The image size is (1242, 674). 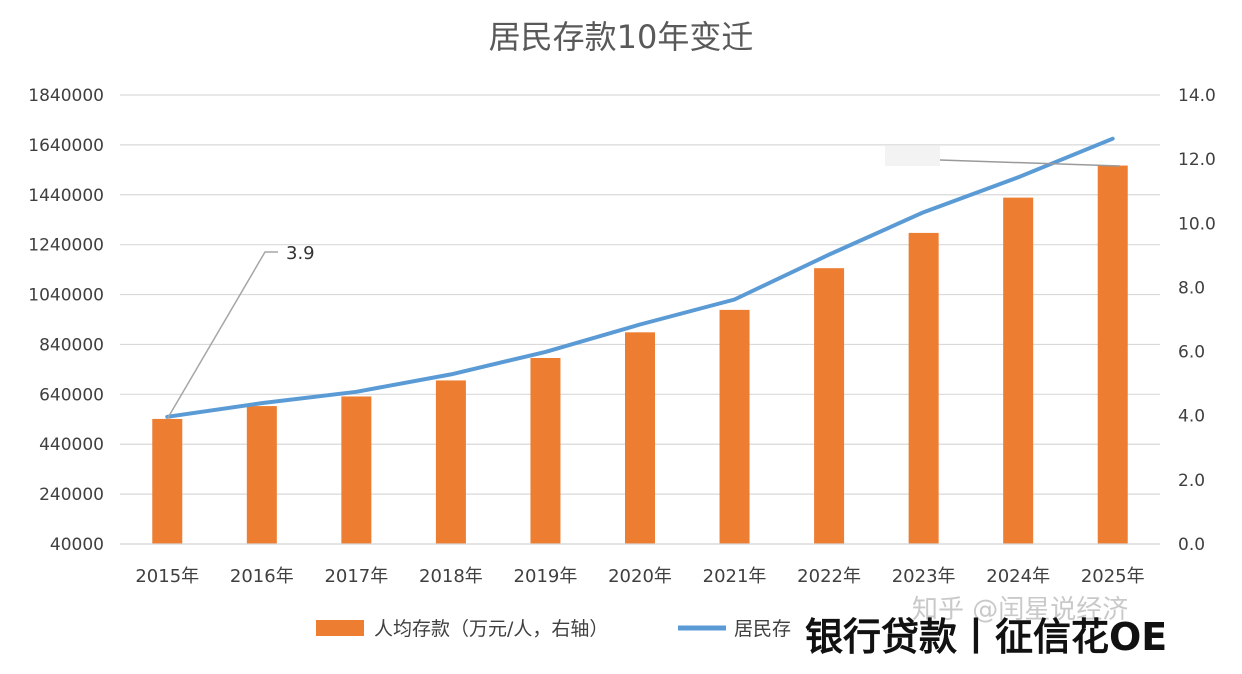 I want to click on x-tick-label-9: 2024年, so click(x=1018, y=576).